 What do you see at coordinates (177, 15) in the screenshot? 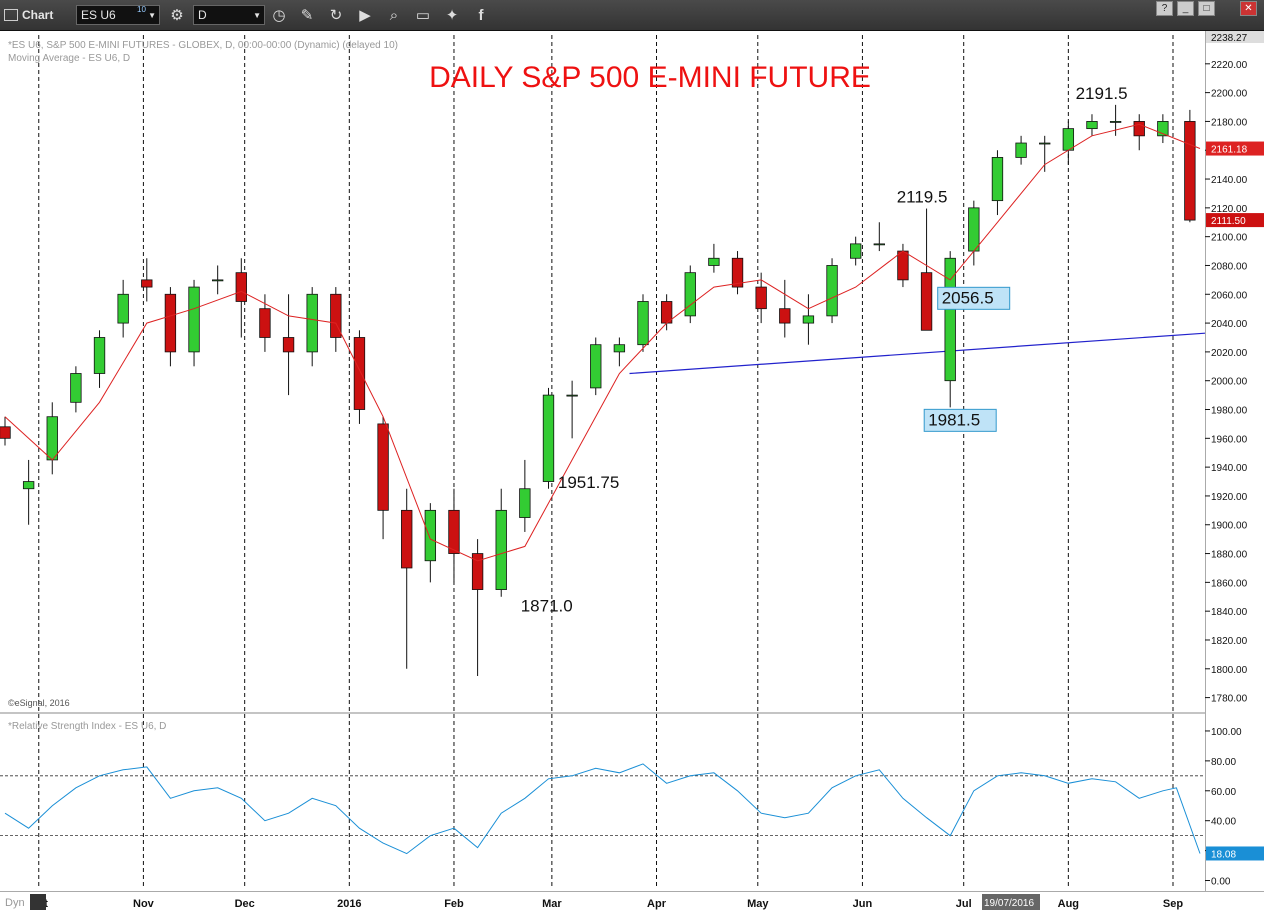
I see `gear-icon: ⚙` at bounding box center [177, 15].